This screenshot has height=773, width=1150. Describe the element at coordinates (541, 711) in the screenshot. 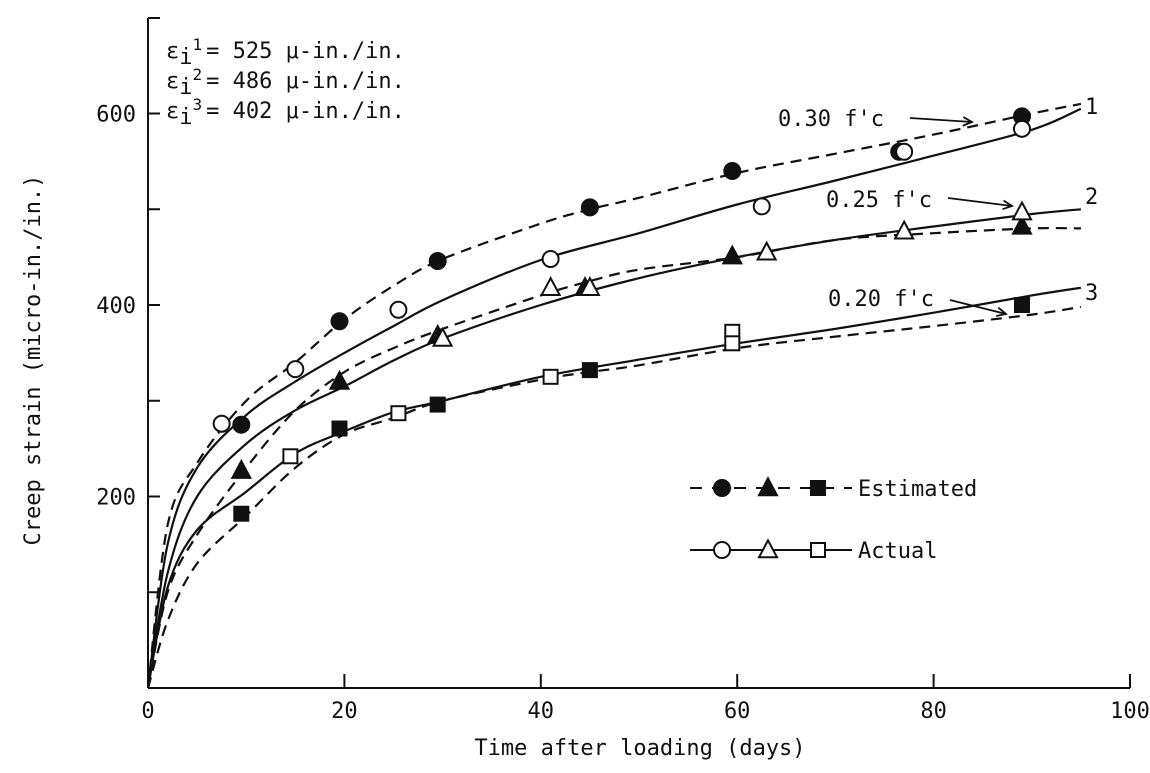

I see `x-tick-label: 40` at that location.